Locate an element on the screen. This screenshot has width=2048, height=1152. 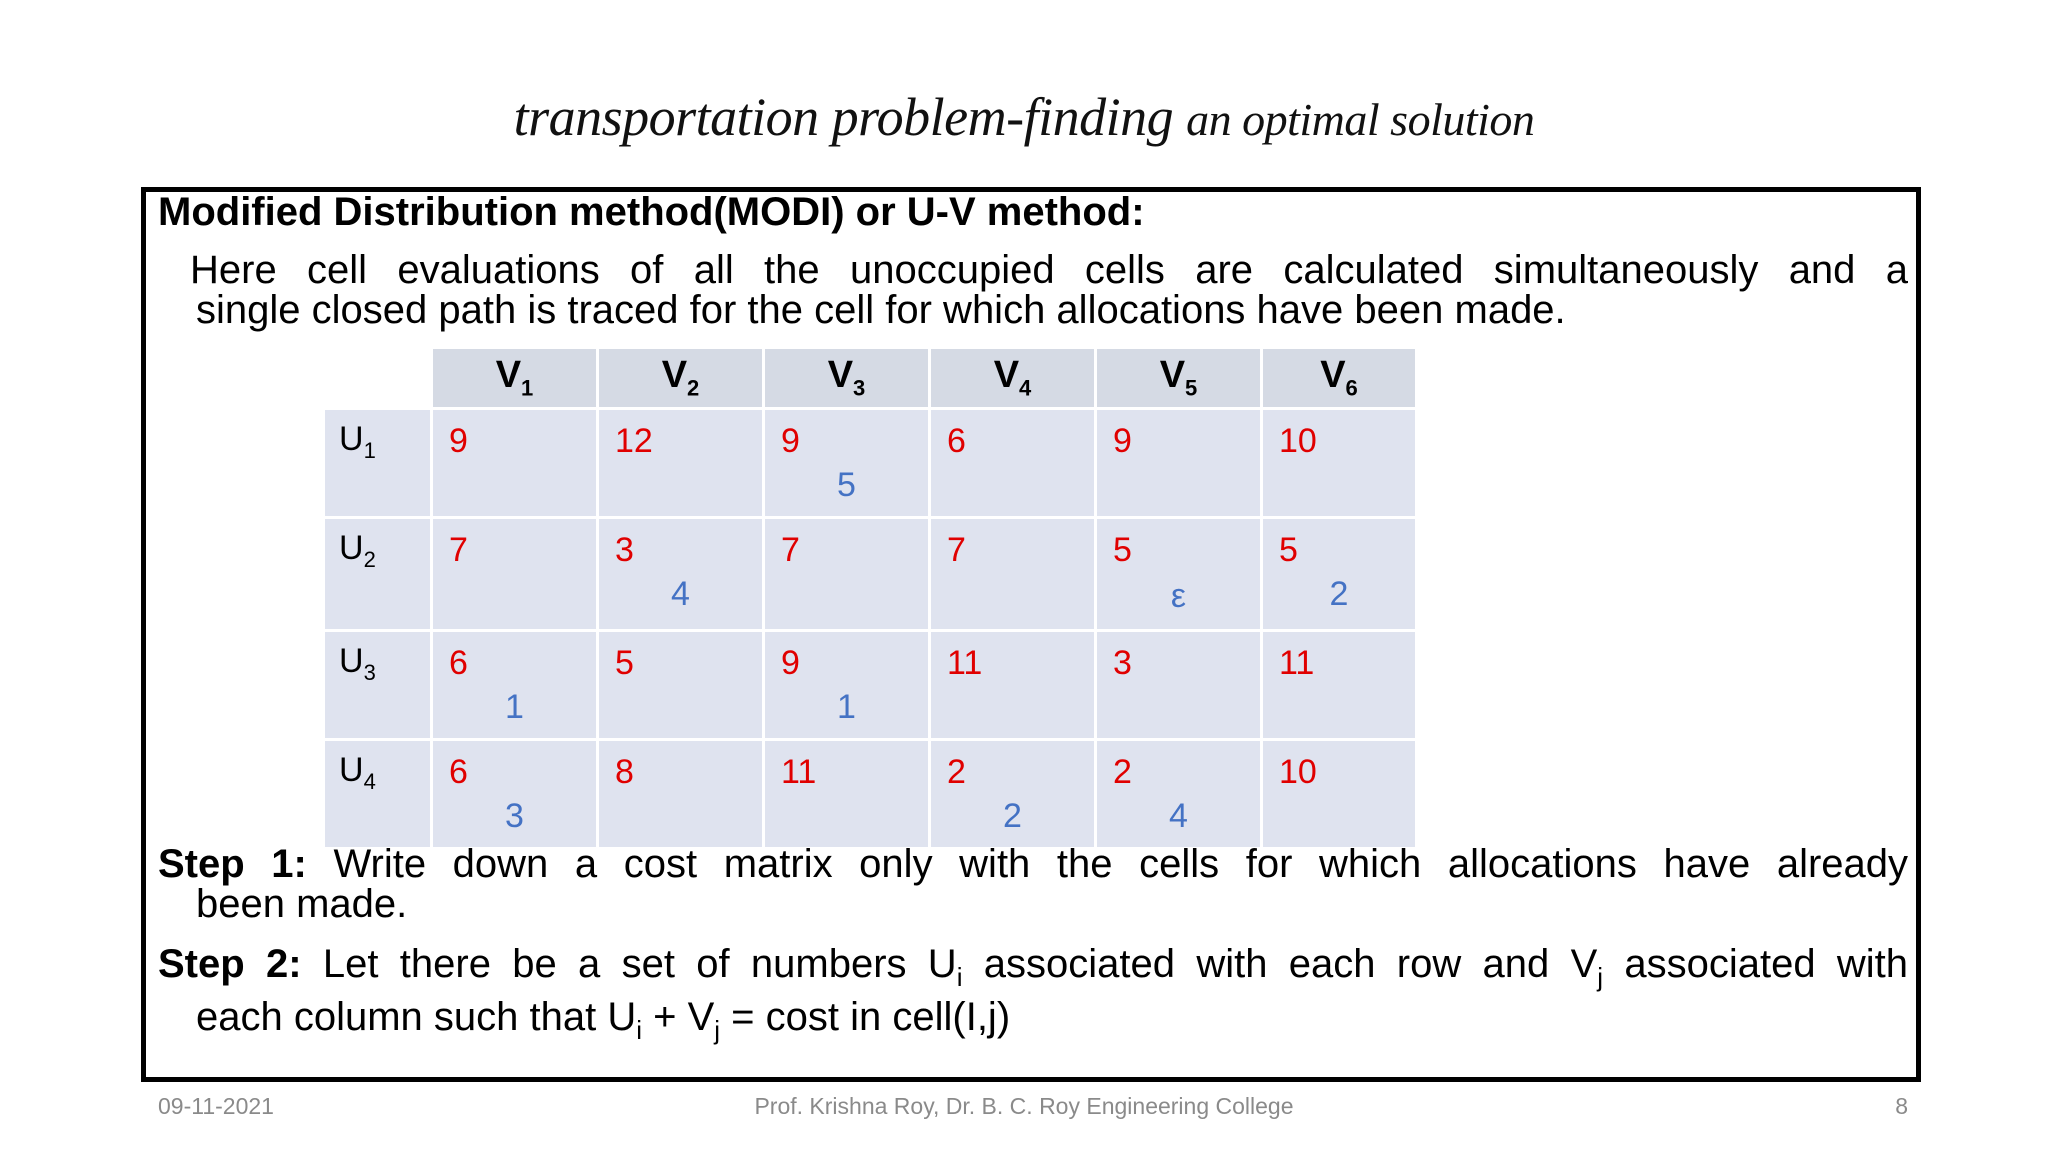
column-header-v4: V4 is located at coordinates (1012, 378).